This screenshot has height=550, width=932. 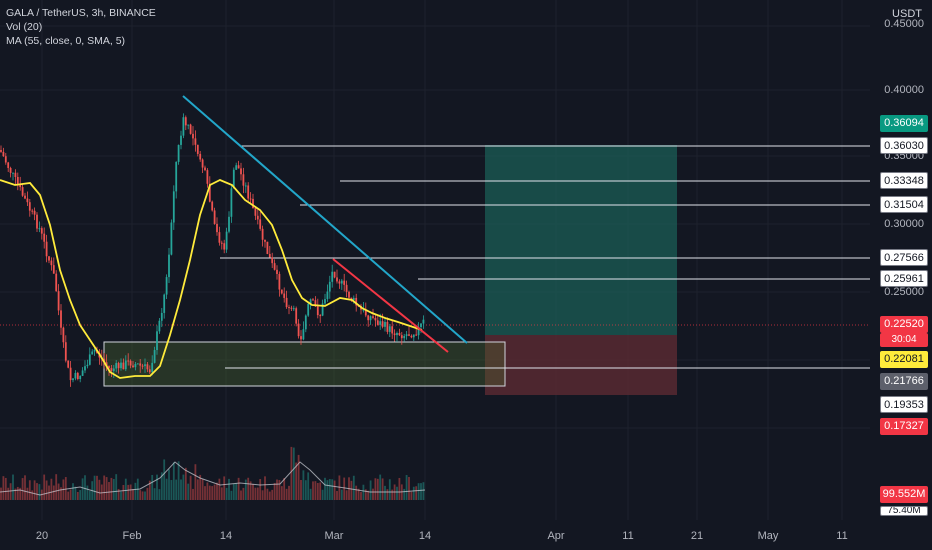 What do you see at coordinates (24, 27) in the screenshot?
I see `volume-indicator-label: Vol (20)` at bounding box center [24, 27].